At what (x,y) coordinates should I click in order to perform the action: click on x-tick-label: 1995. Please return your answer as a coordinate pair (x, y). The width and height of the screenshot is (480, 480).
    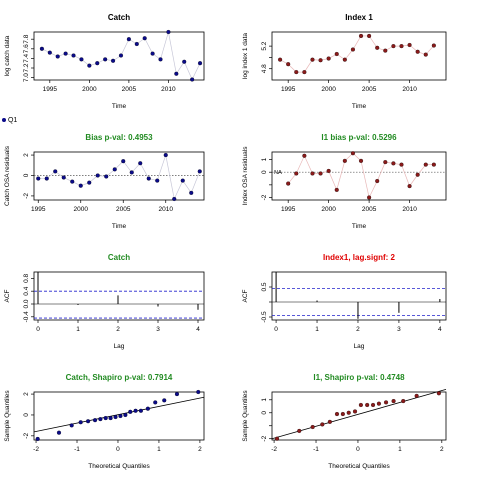
    Looking at the image, I should click on (288, 89).